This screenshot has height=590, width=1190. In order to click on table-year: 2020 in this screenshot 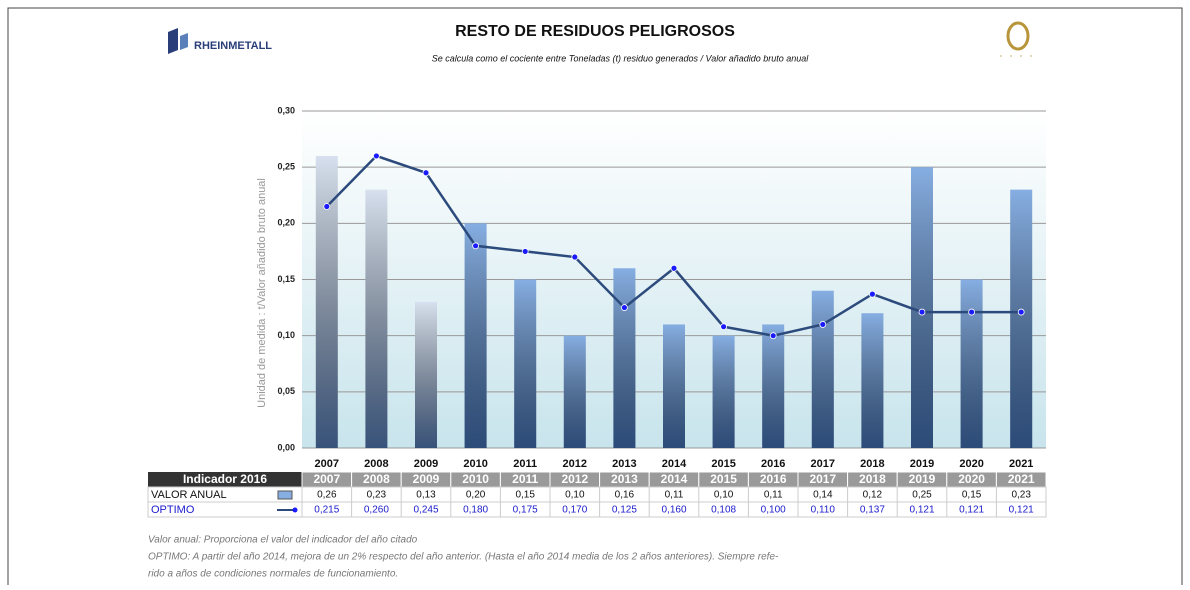, I will do `click(971, 479)`.